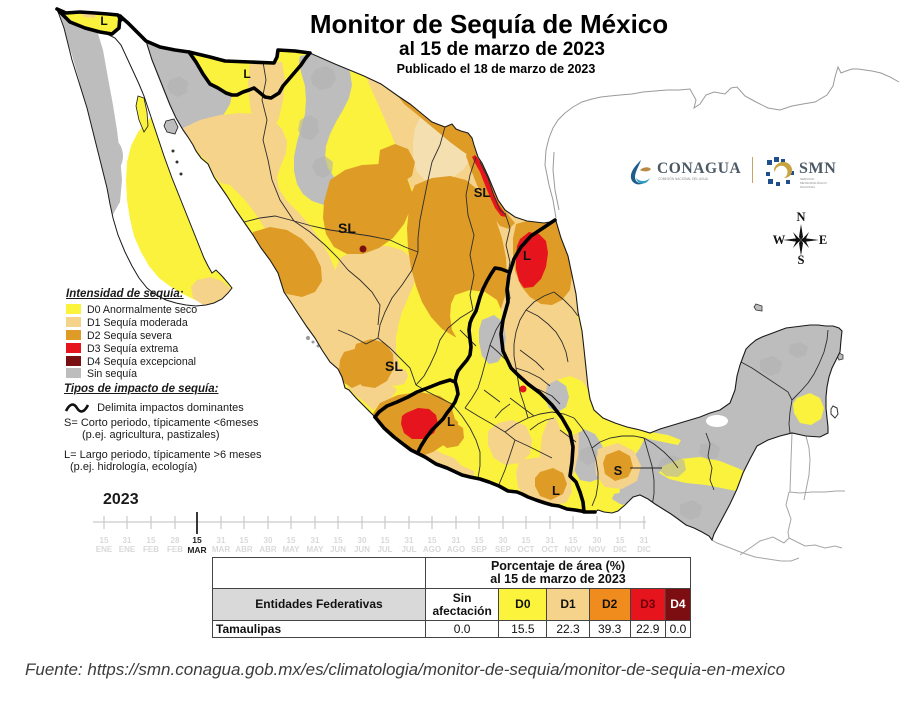 The width and height of the screenshot is (901, 702). What do you see at coordinates (175, 540) in the screenshot?
I see `svg-text: 28` at bounding box center [175, 540].